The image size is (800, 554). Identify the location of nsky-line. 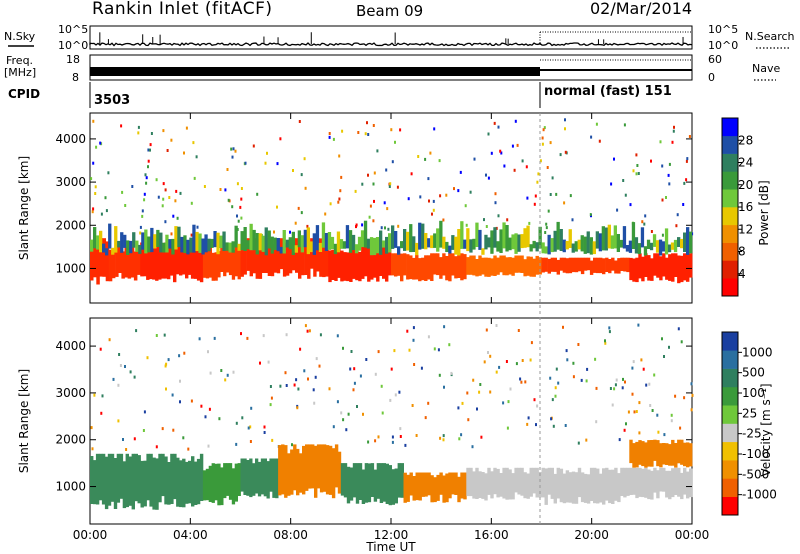
(391, 44).